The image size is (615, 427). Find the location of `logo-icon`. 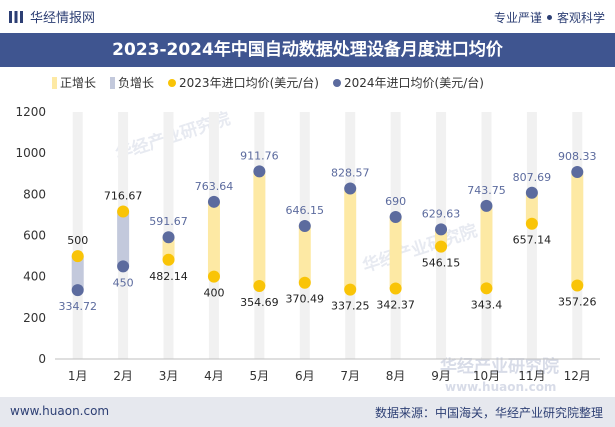

logo-icon is located at coordinates (16, 16).